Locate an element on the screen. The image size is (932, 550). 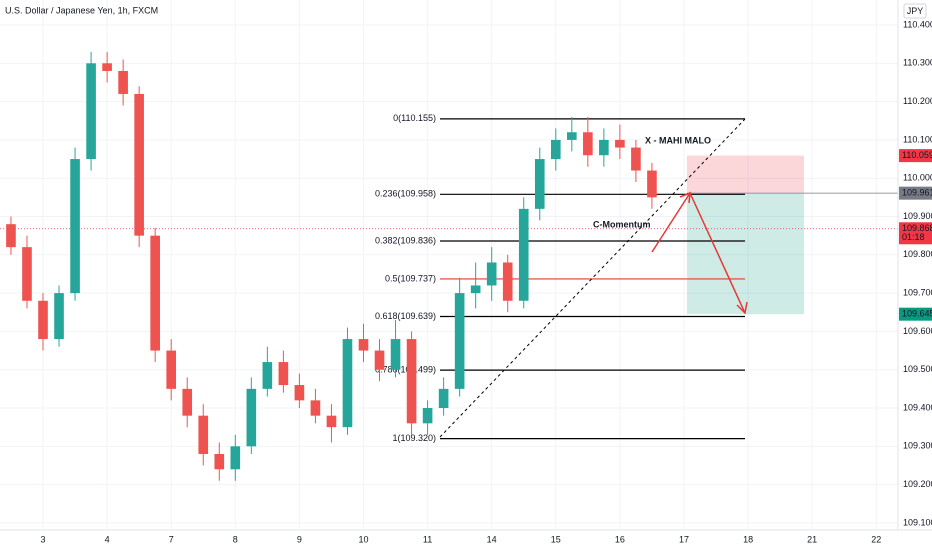
price-tag-label: 109.645 is located at coordinates (917, 314).